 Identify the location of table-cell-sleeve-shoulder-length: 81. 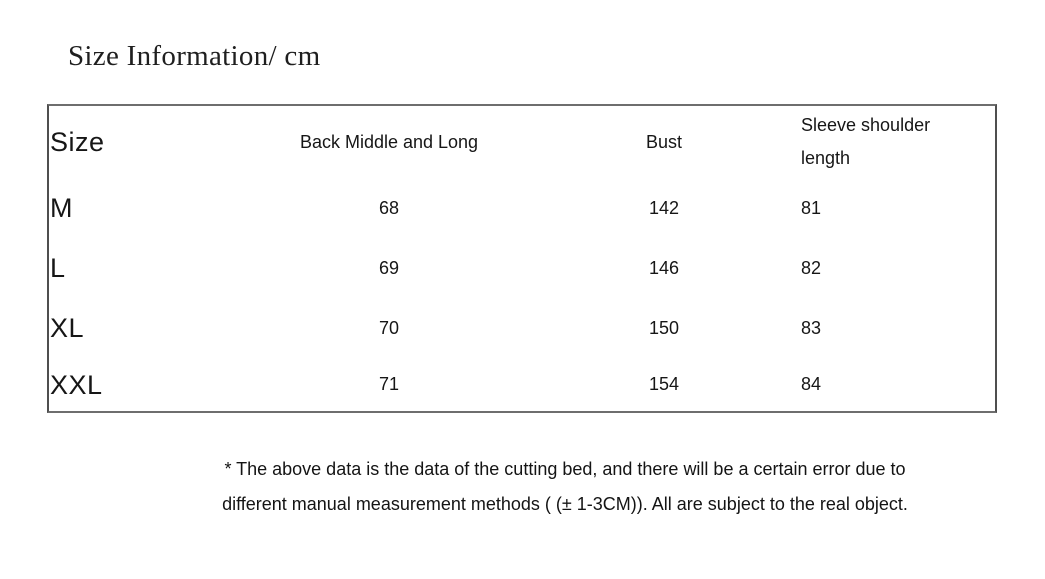
(811, 207).